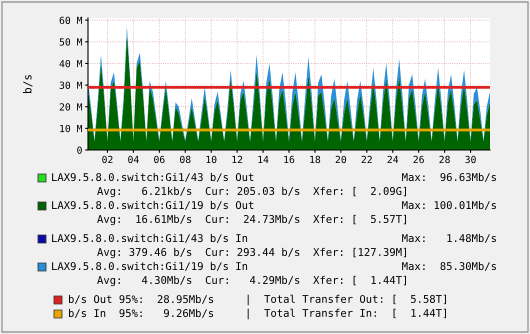  Describe the element at coordinates (71, 20) in the screenshot. I see `y-tick-label: 60 M` at that location.